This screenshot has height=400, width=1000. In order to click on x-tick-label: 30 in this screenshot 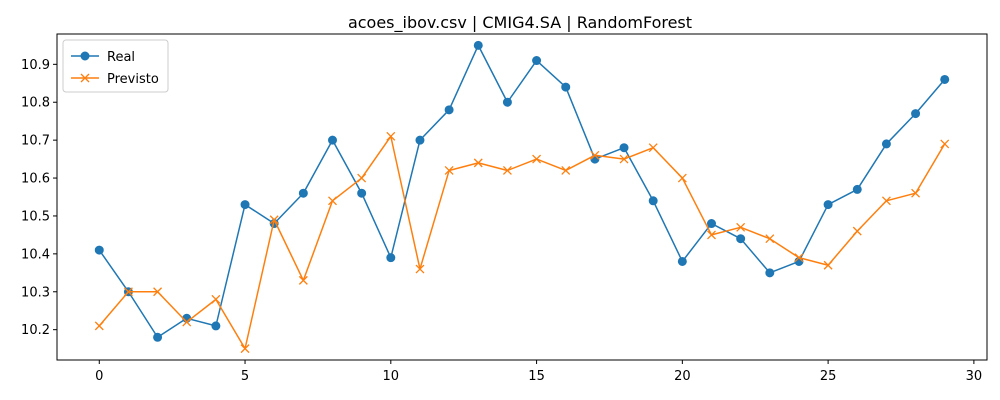, I will do `click(974, 376)`.